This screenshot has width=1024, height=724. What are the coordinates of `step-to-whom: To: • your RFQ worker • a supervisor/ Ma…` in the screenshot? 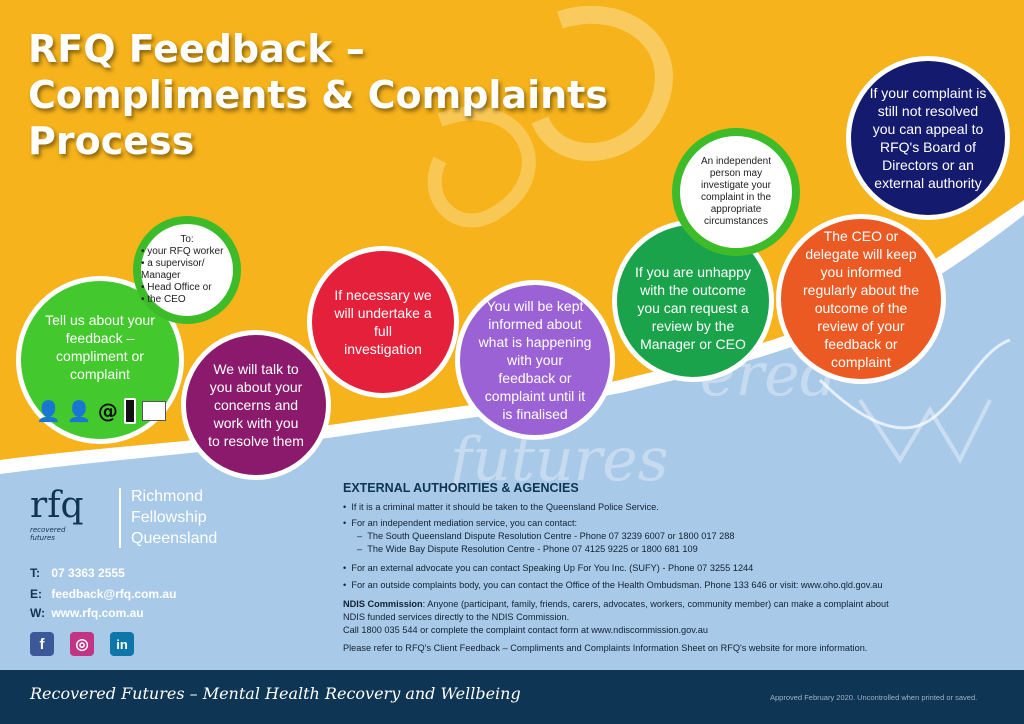 It's located at (187, 270).